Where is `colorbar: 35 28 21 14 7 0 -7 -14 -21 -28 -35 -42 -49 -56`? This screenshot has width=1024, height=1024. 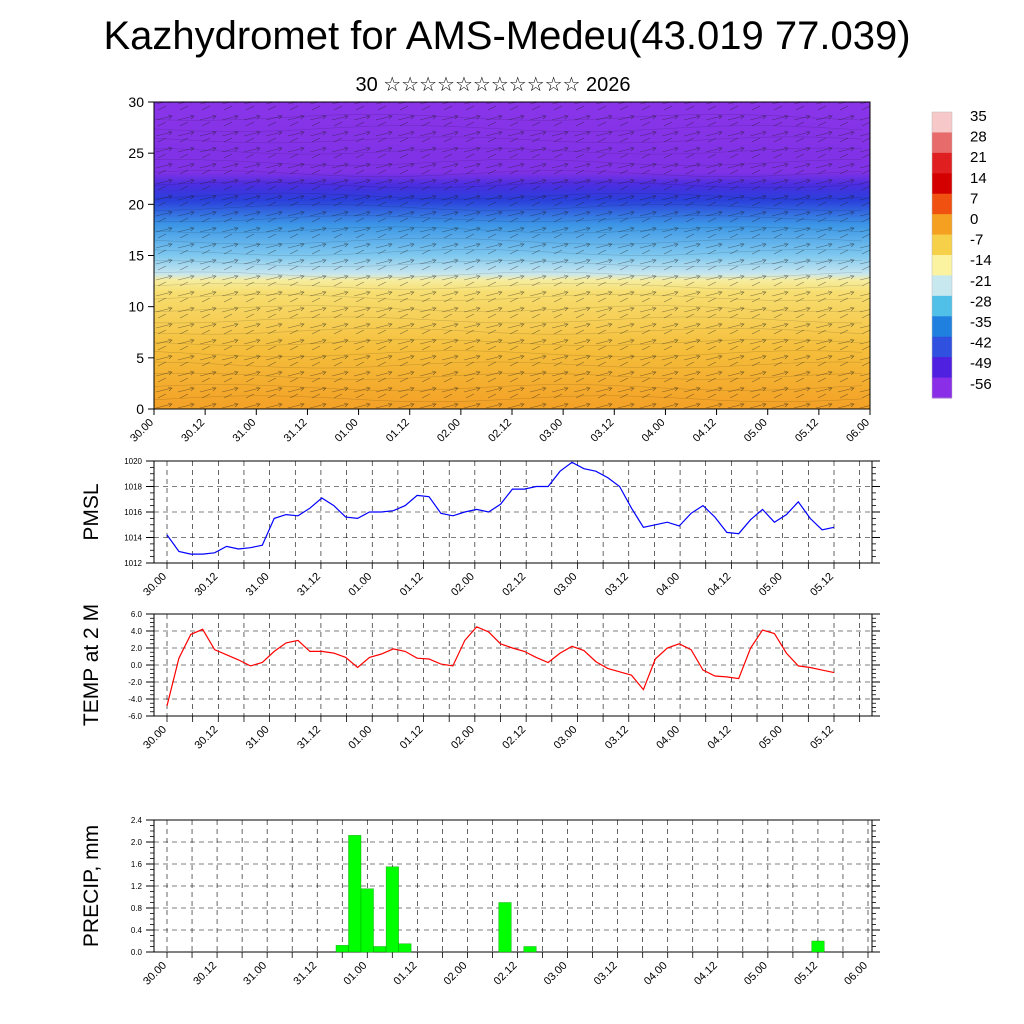 colorbar: 35 28 21 14 7 0 -7 -14 -21 -28 -35 -42 -49 -56 is located at coordinates (961, 253).